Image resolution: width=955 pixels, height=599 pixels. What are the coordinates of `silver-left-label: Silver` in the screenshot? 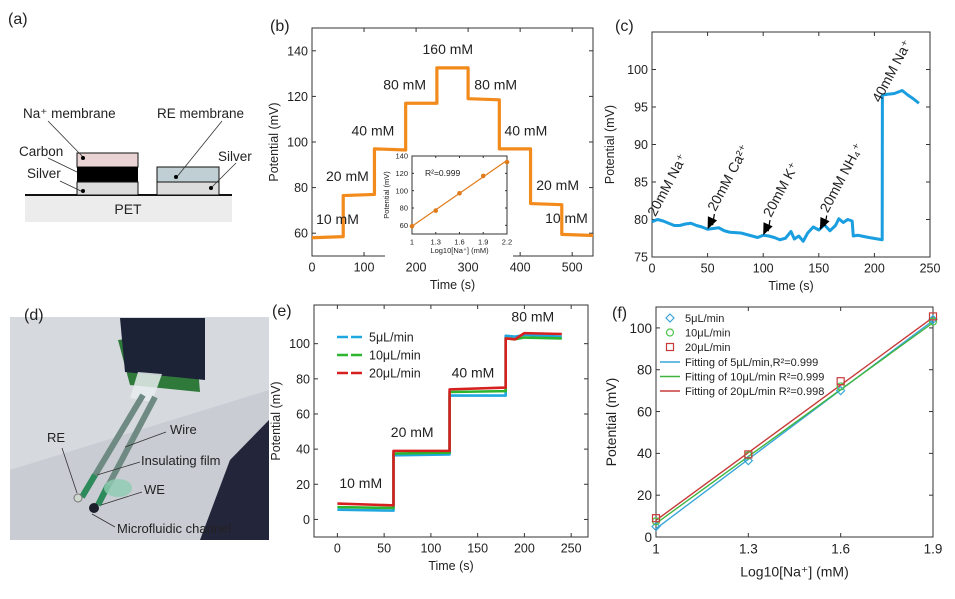 It's located at (44, 173).